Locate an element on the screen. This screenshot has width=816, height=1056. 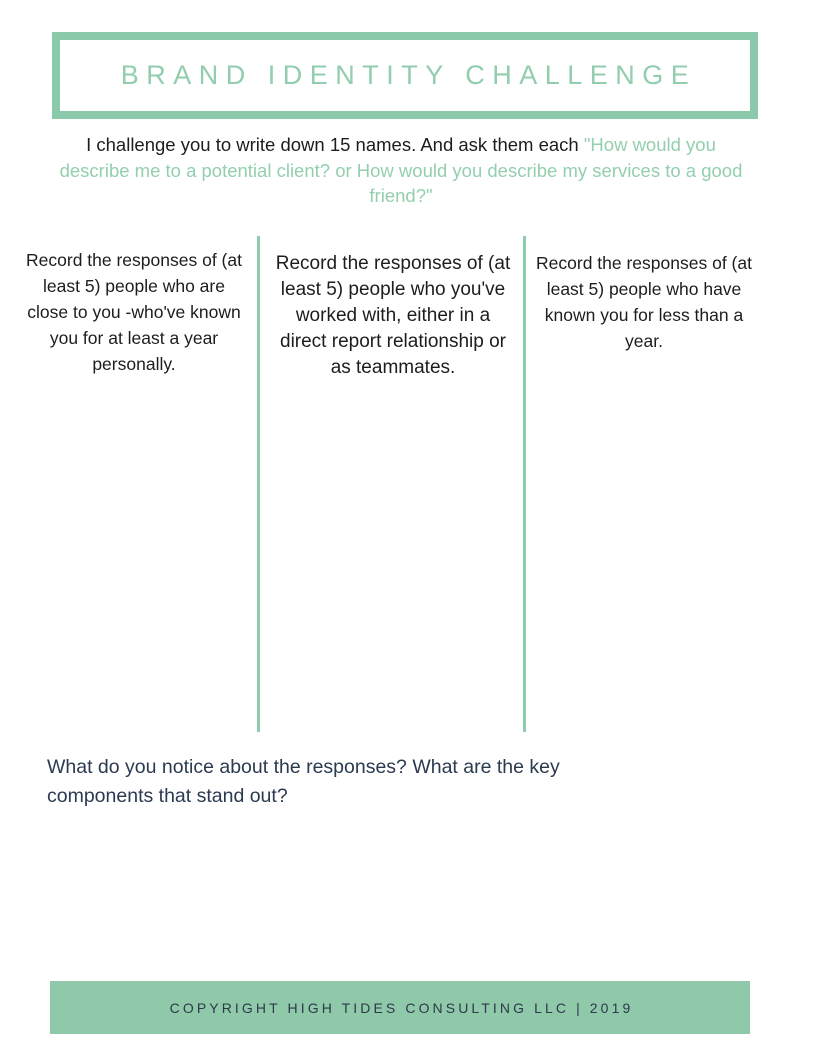
page-title: BRAND IDENTITY CHALLENGE is located at coordinates (408, 75).